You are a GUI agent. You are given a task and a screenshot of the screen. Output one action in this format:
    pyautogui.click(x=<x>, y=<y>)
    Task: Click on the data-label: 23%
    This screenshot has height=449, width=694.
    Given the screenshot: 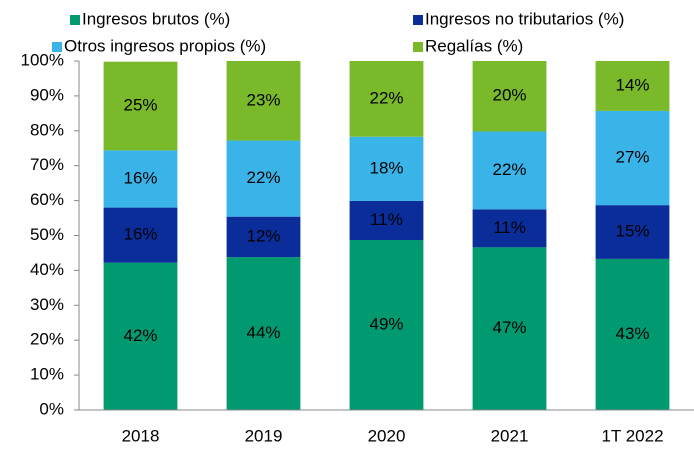 What is the action you would take?
    pyautogui.click(x=263, y=99)
    